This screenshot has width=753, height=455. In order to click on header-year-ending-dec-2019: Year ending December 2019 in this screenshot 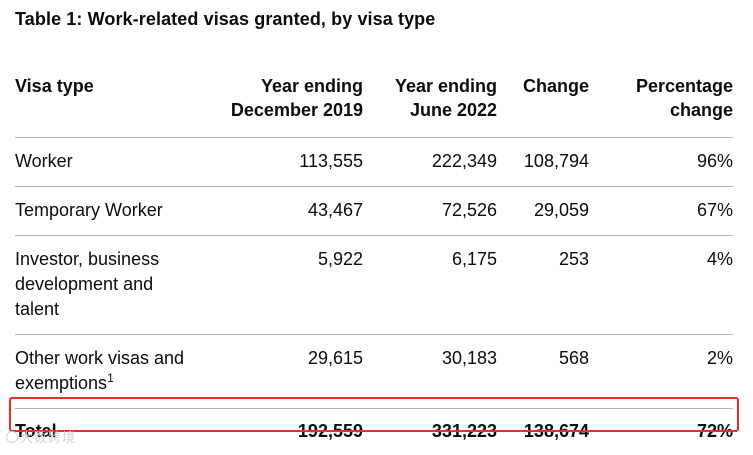, I will do `click(279, 104)`.